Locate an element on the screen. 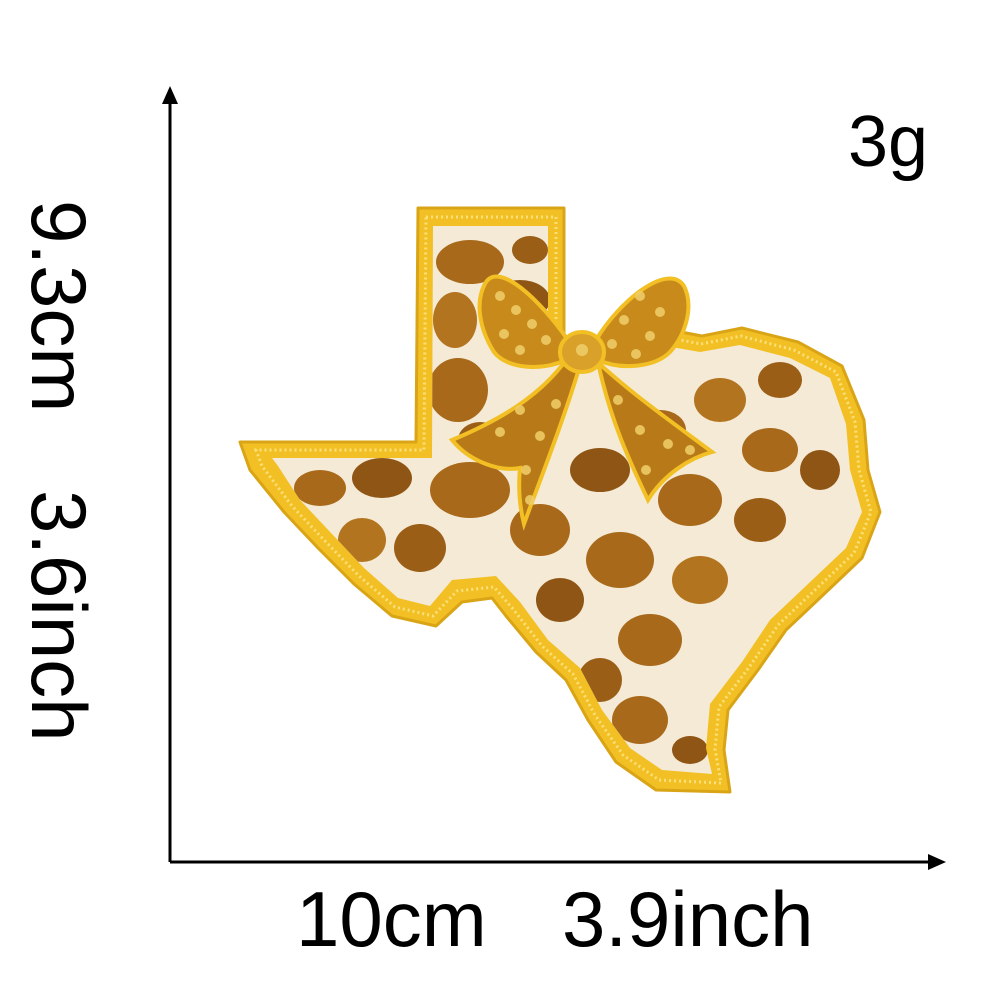 The height and width of the screenshot is (1005, 1000). width-cm-label: 10cm is located at coordinates (391, 919).